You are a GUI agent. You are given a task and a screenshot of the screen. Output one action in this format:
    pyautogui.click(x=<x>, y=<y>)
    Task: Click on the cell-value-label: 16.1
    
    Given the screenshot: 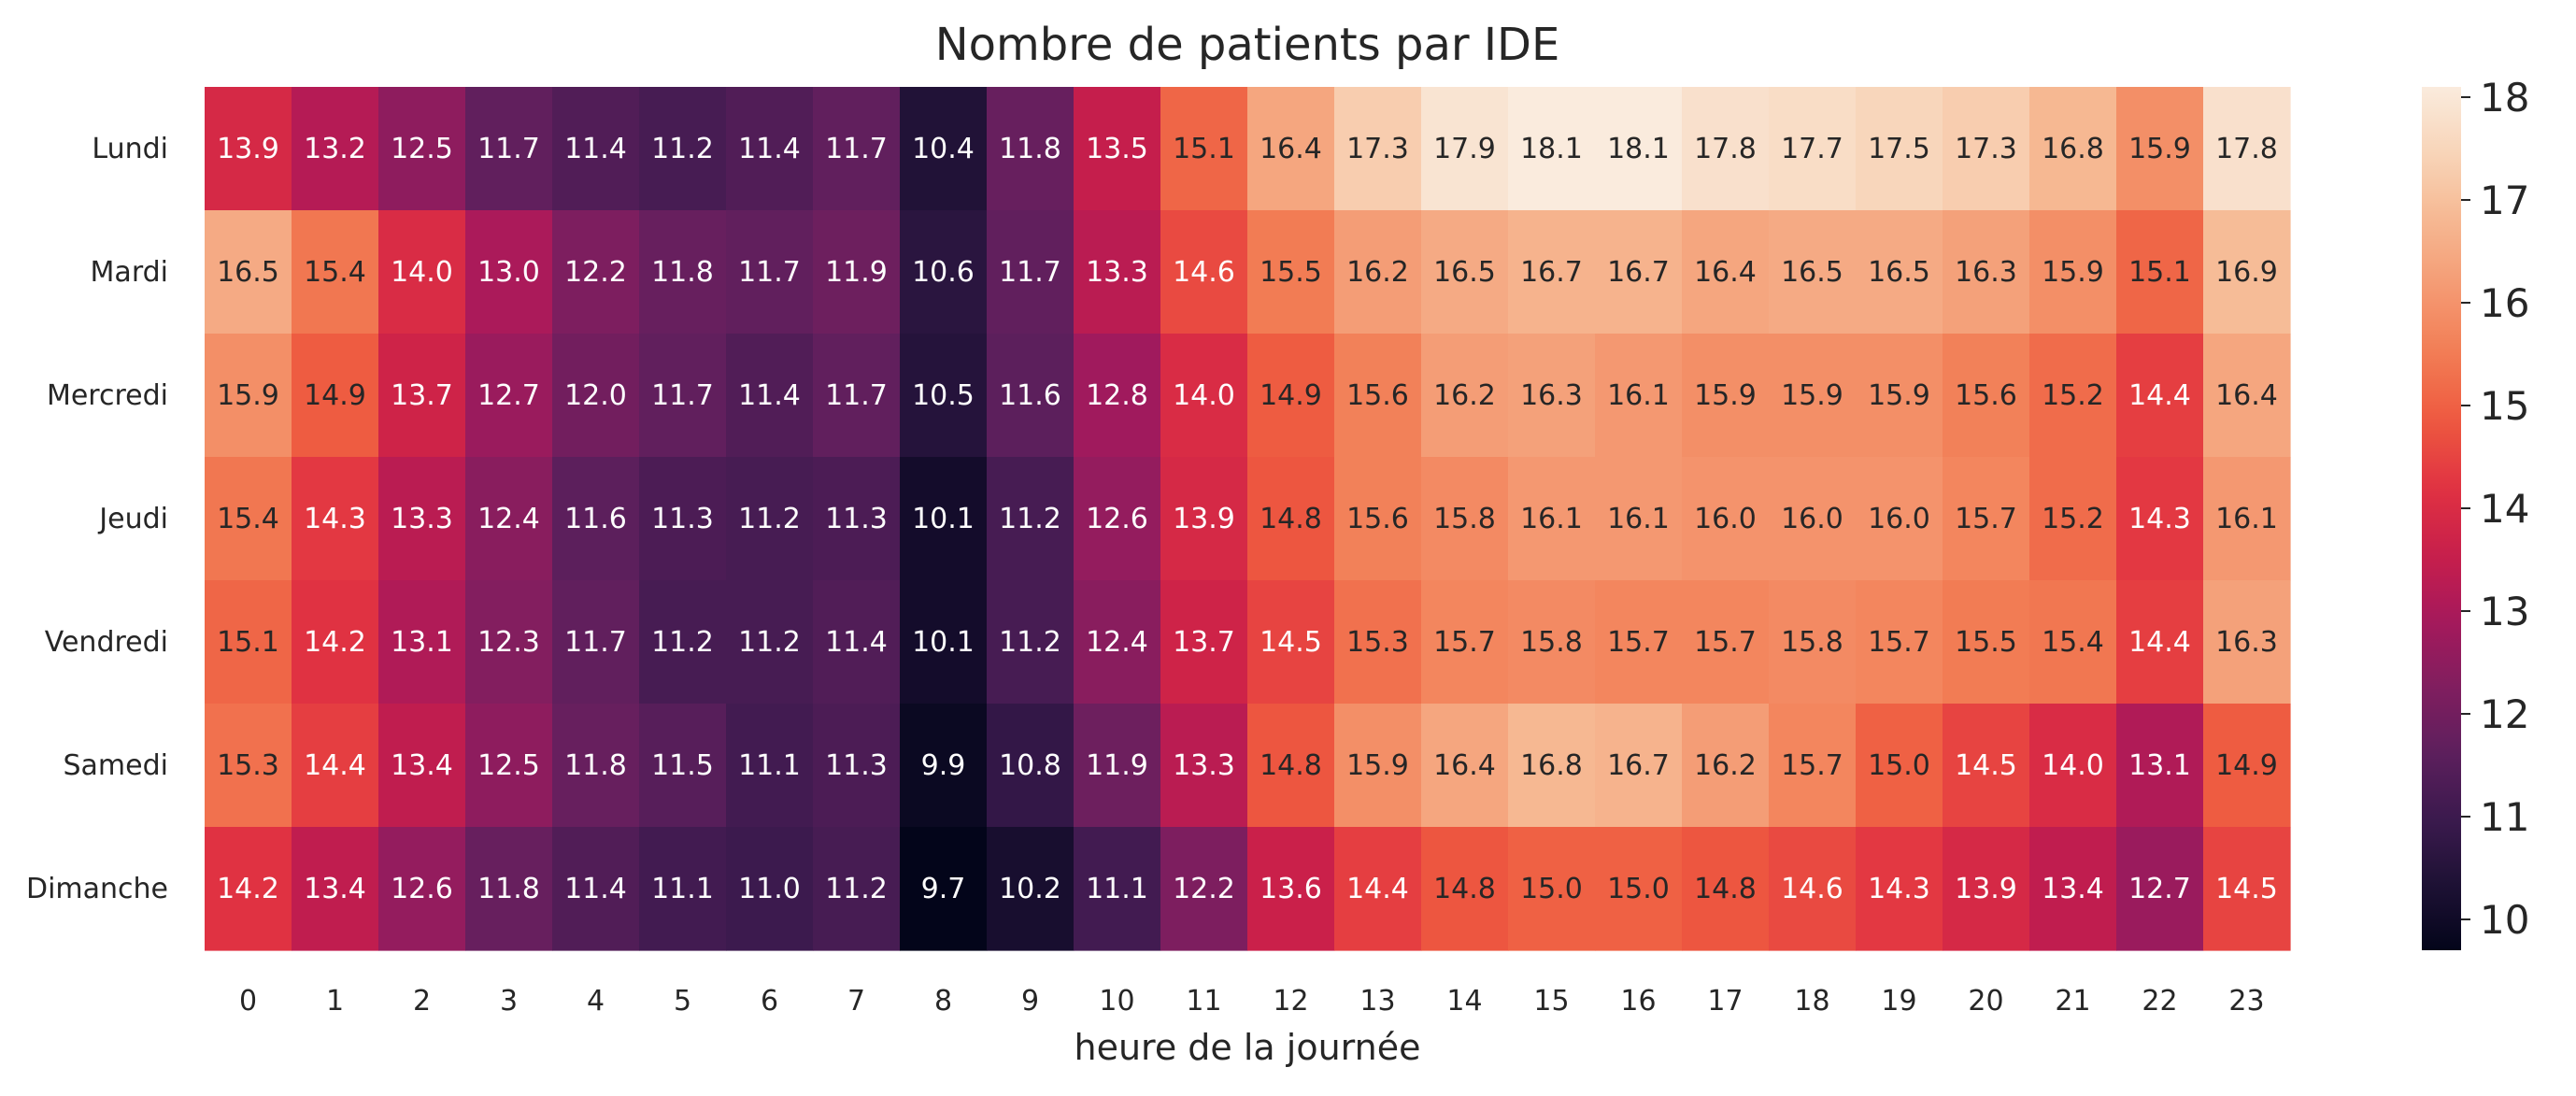 What is the action you would take?
    pyautogui.click(x=1639, y=395)
    